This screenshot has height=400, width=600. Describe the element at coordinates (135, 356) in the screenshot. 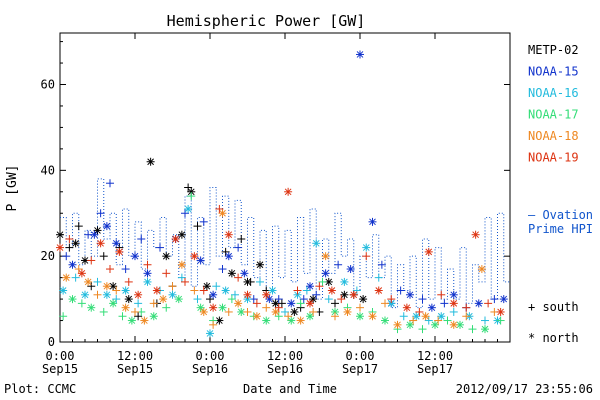

I see `x-tick-time: 12:00` at that location.